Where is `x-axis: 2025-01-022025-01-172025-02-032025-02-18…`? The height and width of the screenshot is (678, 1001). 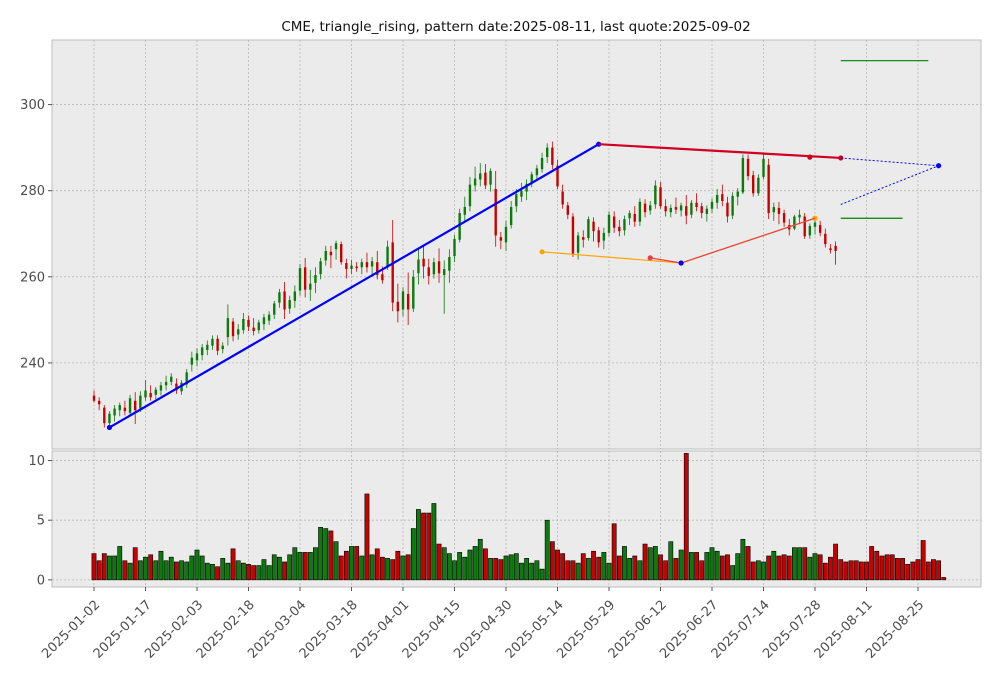 x-axis: 2025-01-022025-01-172025-02-032025-02-18… is located at coordinates (483, 624).